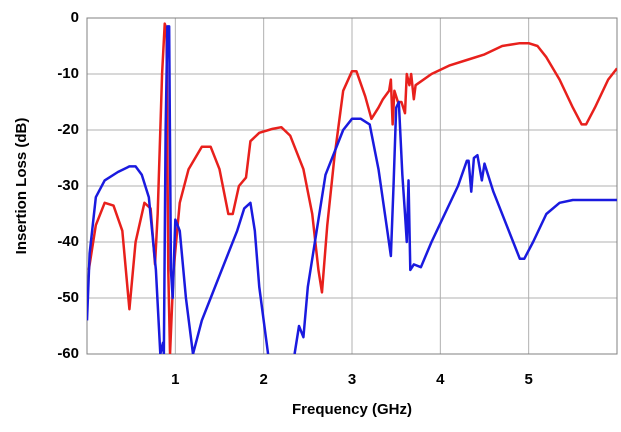  What do you see at coordinates (352, 379) in the screenshot?
I see `x-tick-label: 3` at bounding box center [352, 379].